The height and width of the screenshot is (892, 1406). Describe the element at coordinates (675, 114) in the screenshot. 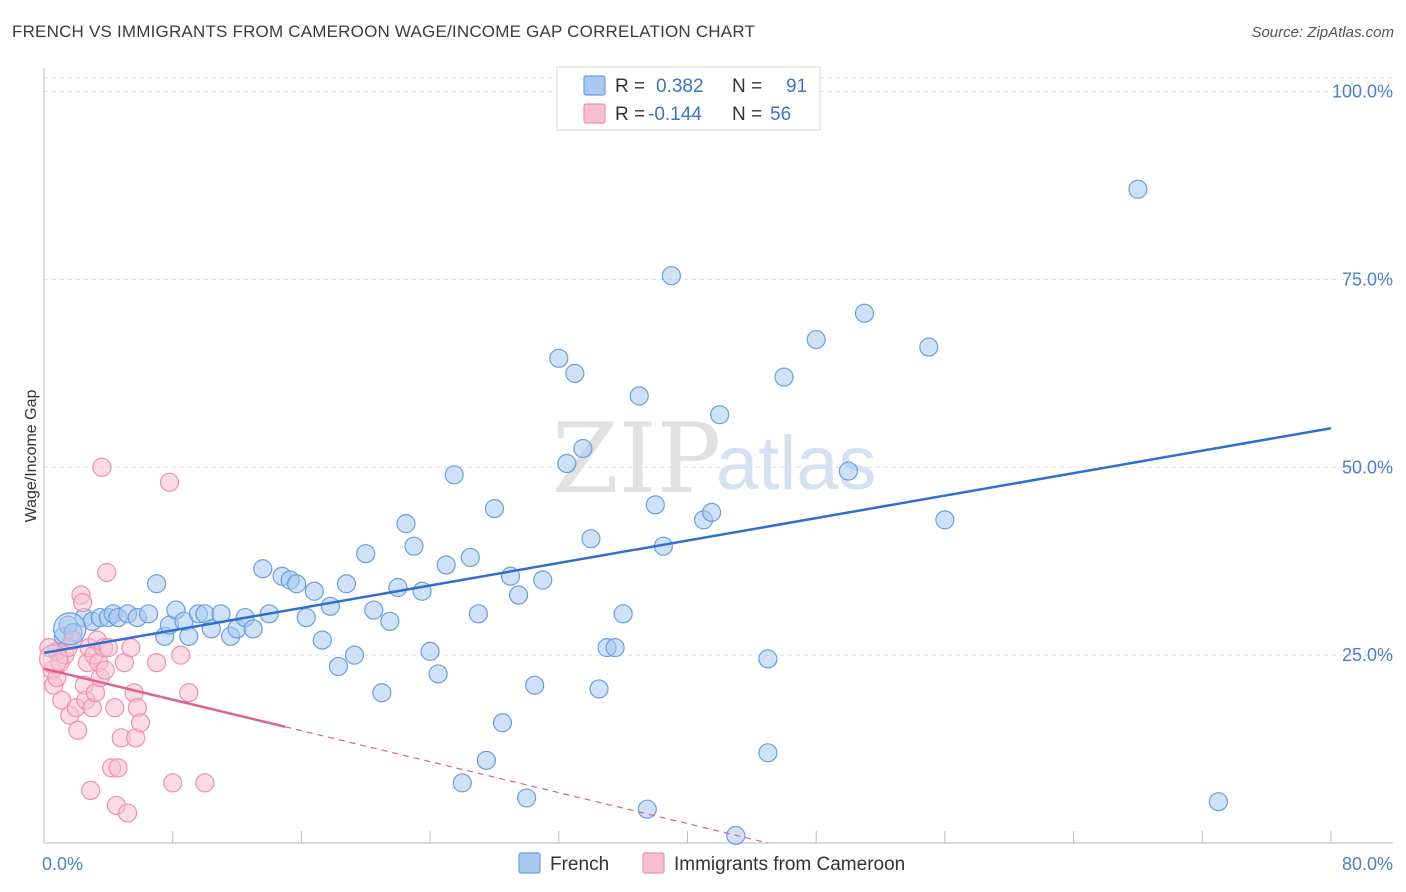

I see `legend-r-value-cameroon: -0.144` at that location.